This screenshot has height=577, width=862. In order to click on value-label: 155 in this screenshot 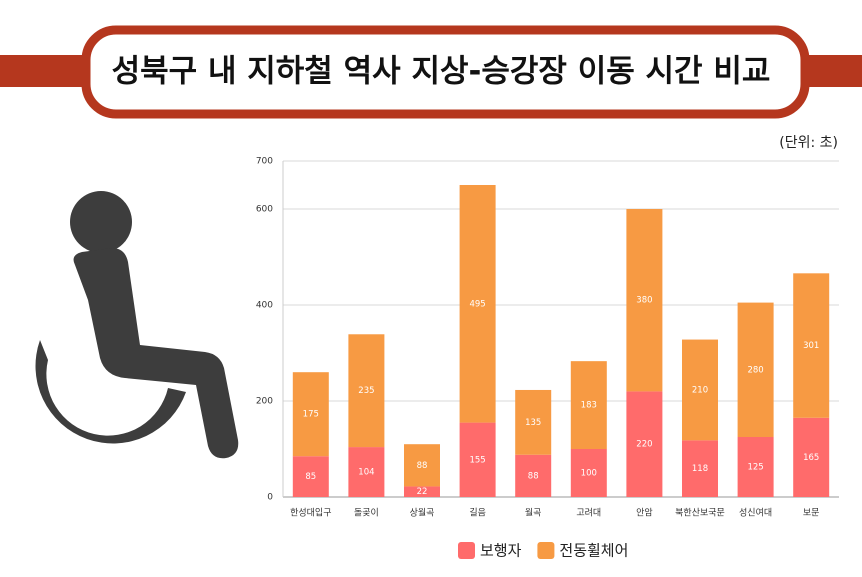, I will do `click(477, 460)`.